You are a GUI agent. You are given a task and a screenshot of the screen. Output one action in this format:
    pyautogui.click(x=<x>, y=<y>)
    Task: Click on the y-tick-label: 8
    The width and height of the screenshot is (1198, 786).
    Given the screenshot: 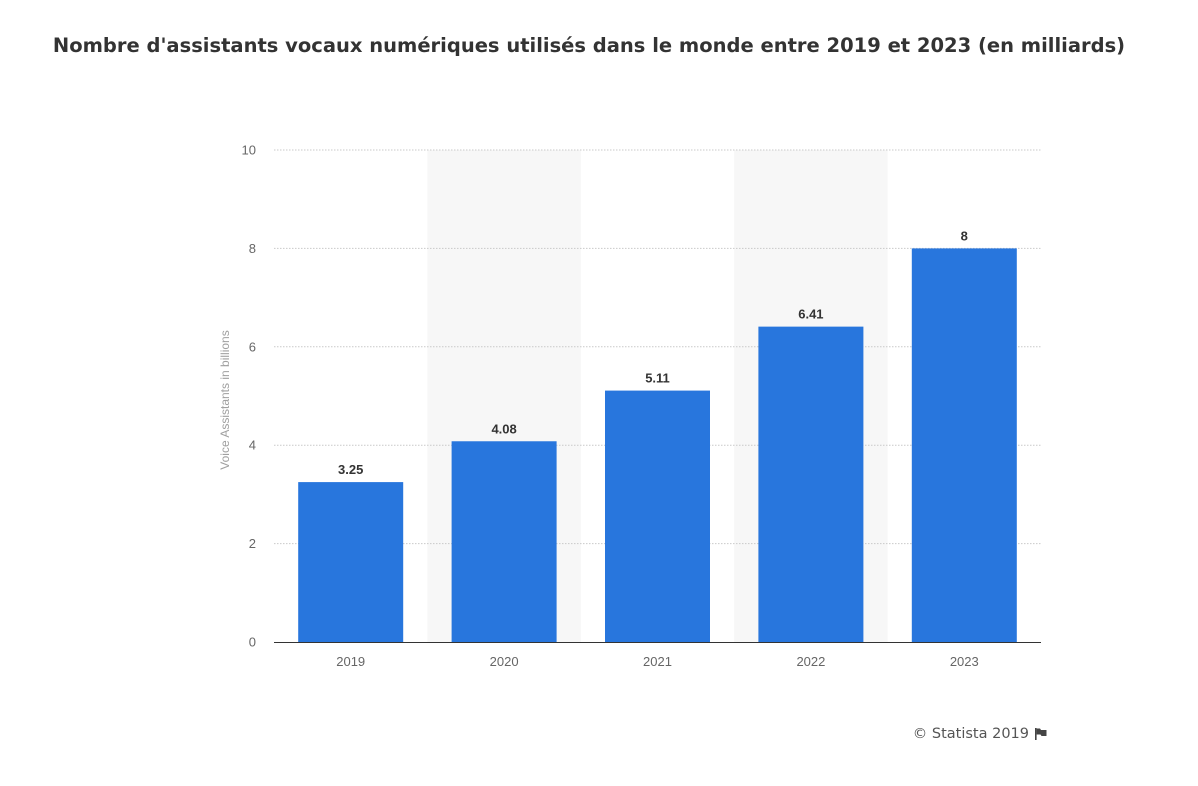 What is the action you would take?
    pyautogui.click(x=252, y=248)
    